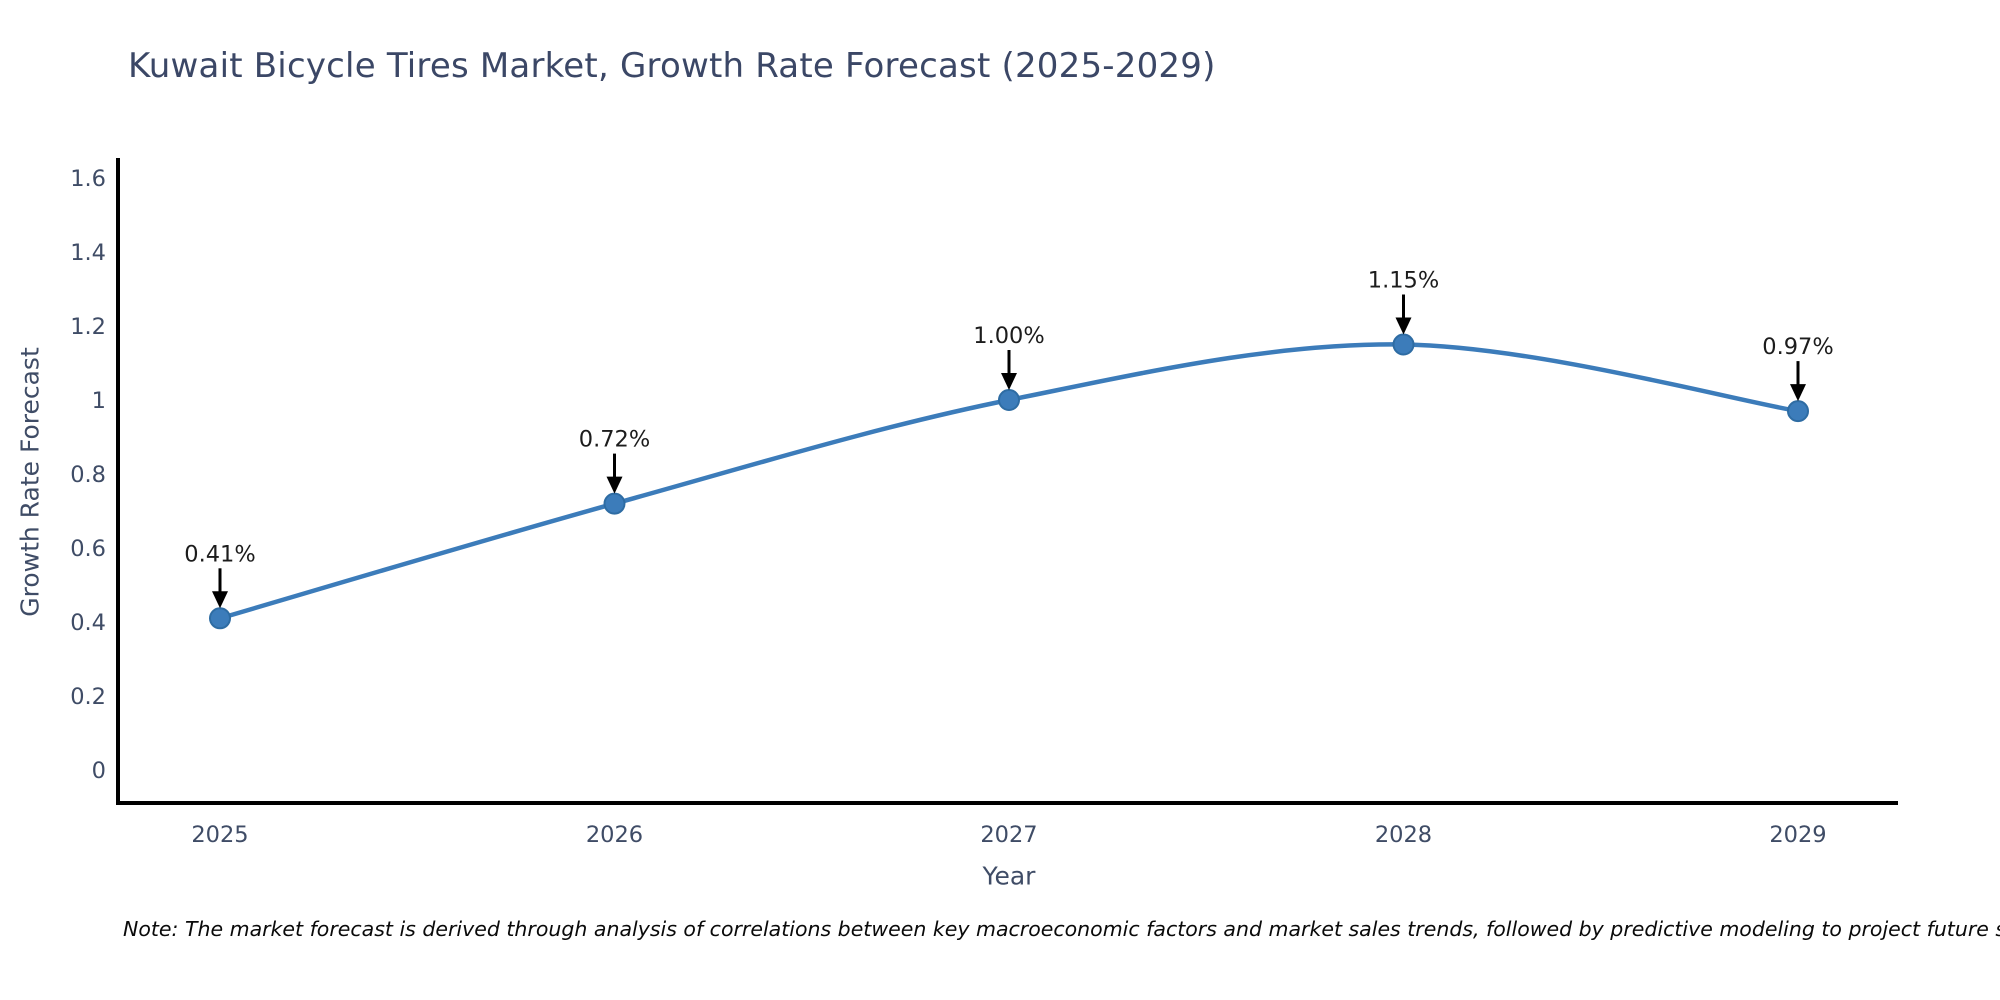 Image resolution: width=2000 pixels, height=1000 pixels. I want to click on y-tick-label: 1.2, so click(88, 327).